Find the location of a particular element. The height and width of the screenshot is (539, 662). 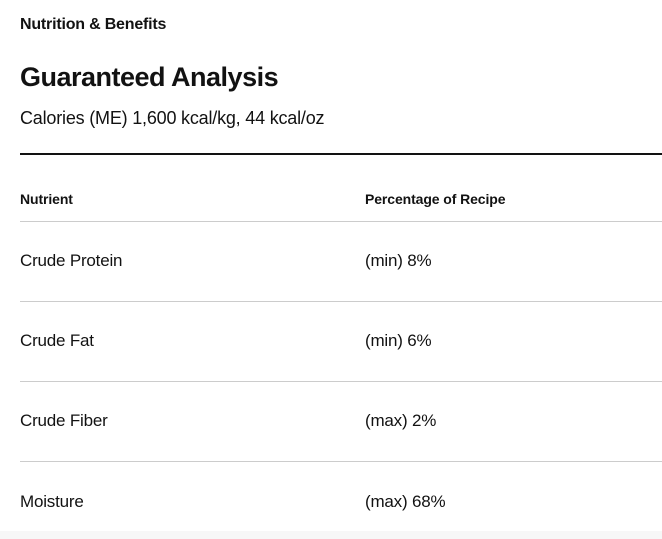

value-cell: (max) 2% is located at coordinates (401, 421).